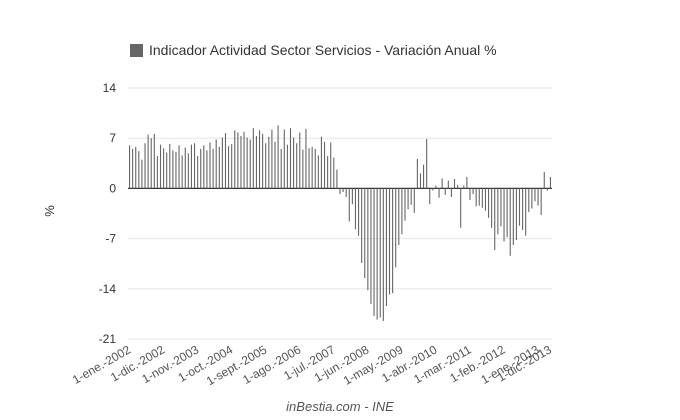 The height and width of the screenshot is (420, 680). What do you see at coordinates (108, 213) in the screenshot?
I see `y-axis-ticks: 14 7 0 -7 -14 -21` at bounding box center [108, 213].